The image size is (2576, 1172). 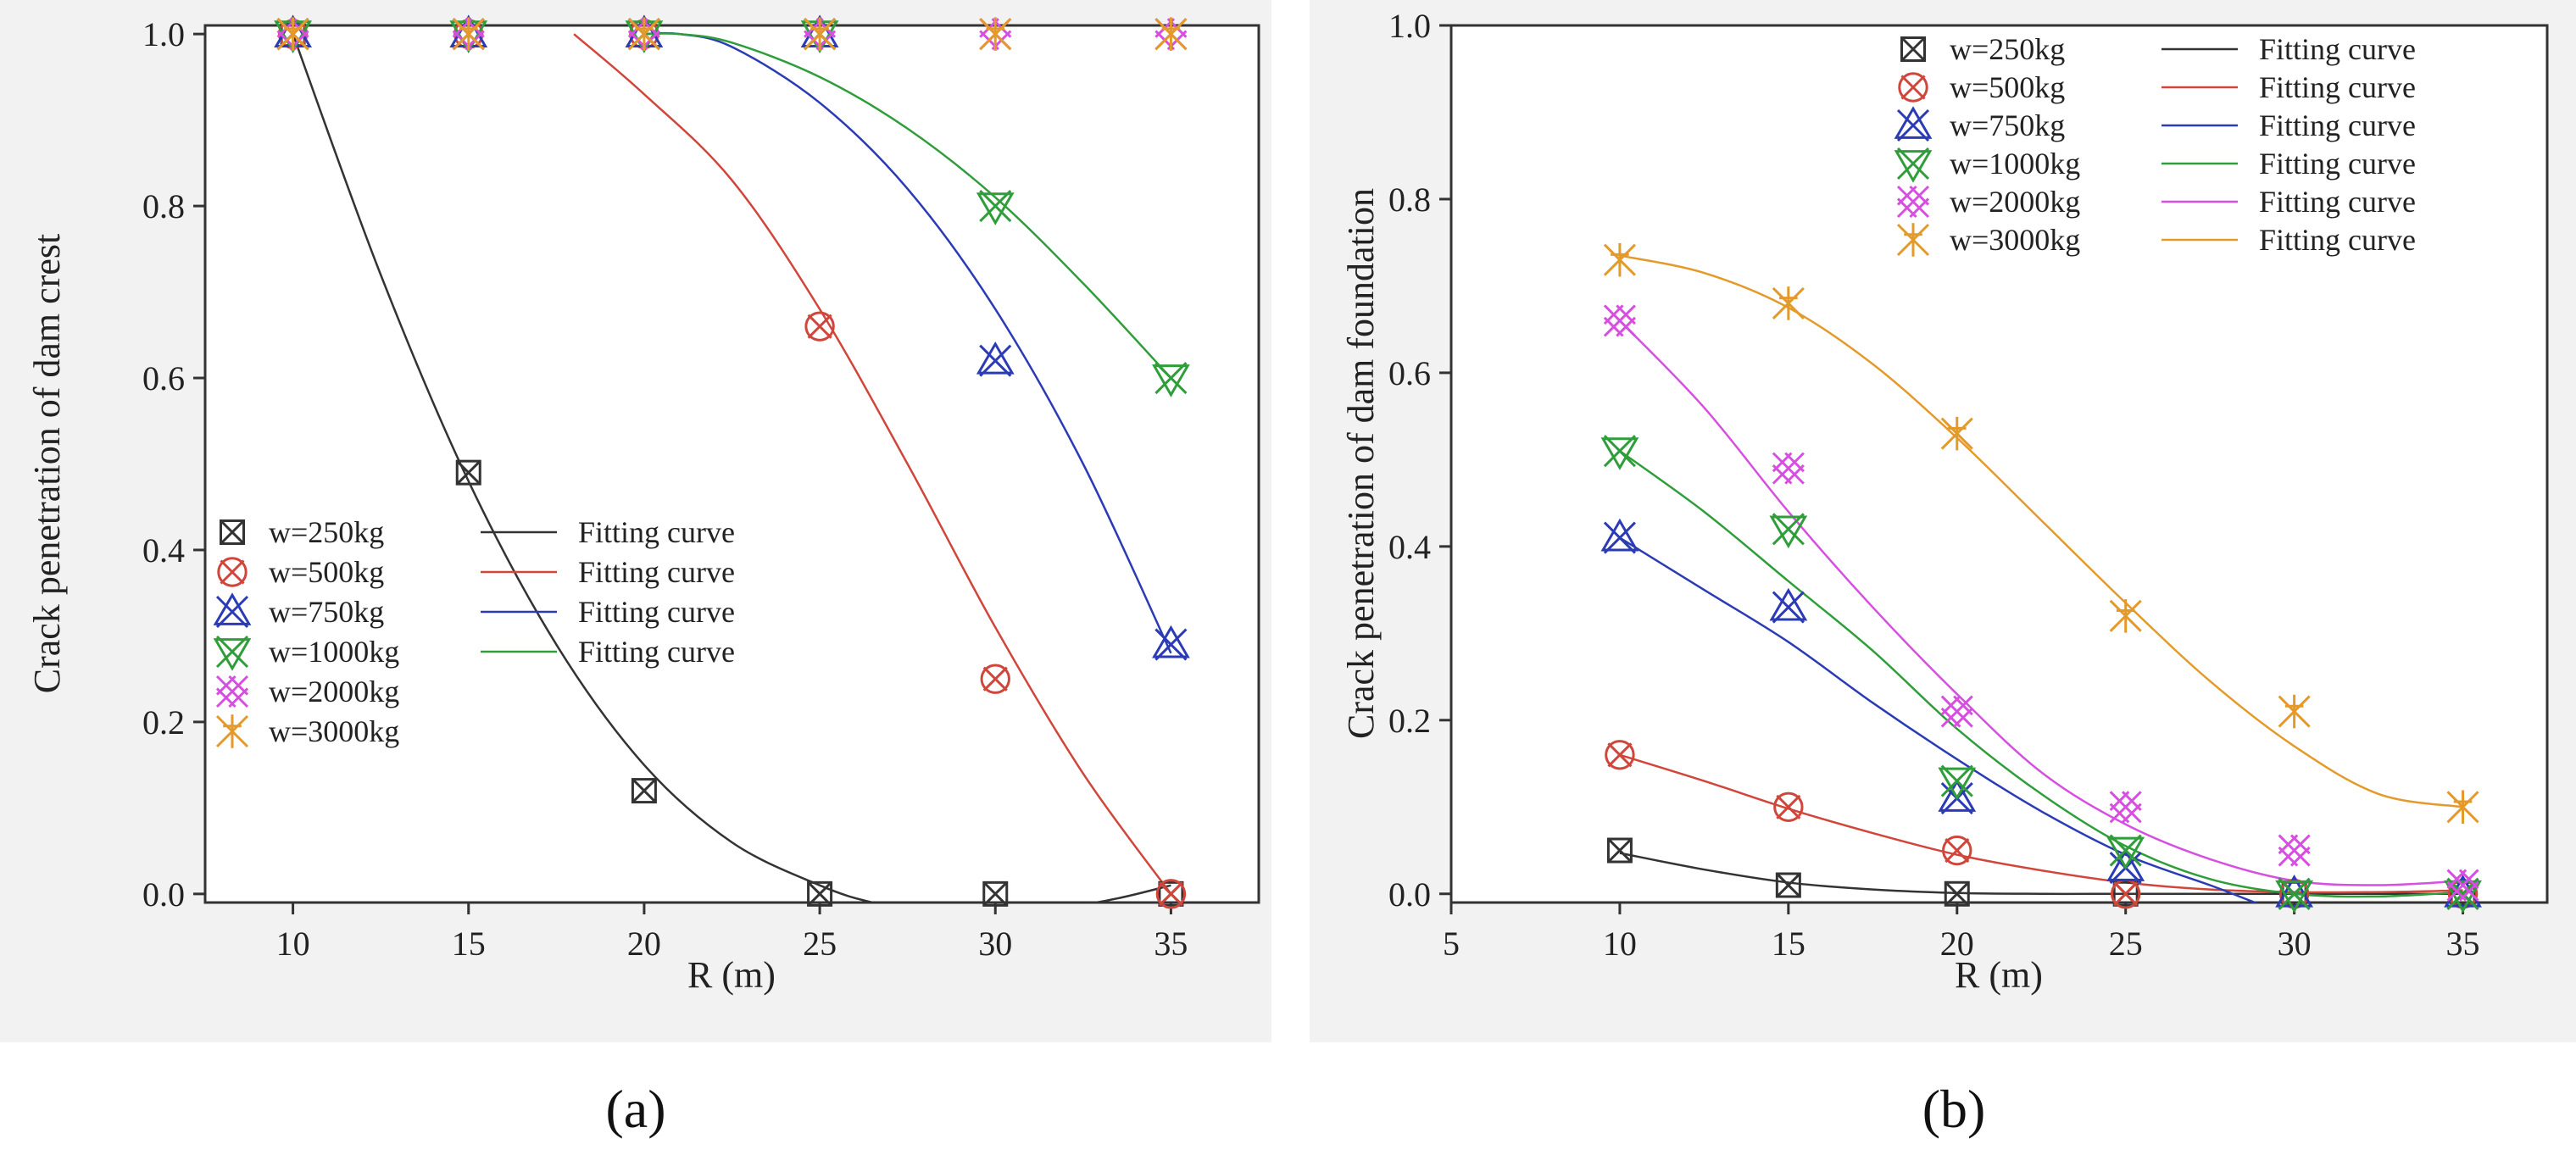 What do you see at coordinates (334, 731) in the screenshot?
I see `panel-a-legend-label: w=3000kg` at bounding box center [334, 731].